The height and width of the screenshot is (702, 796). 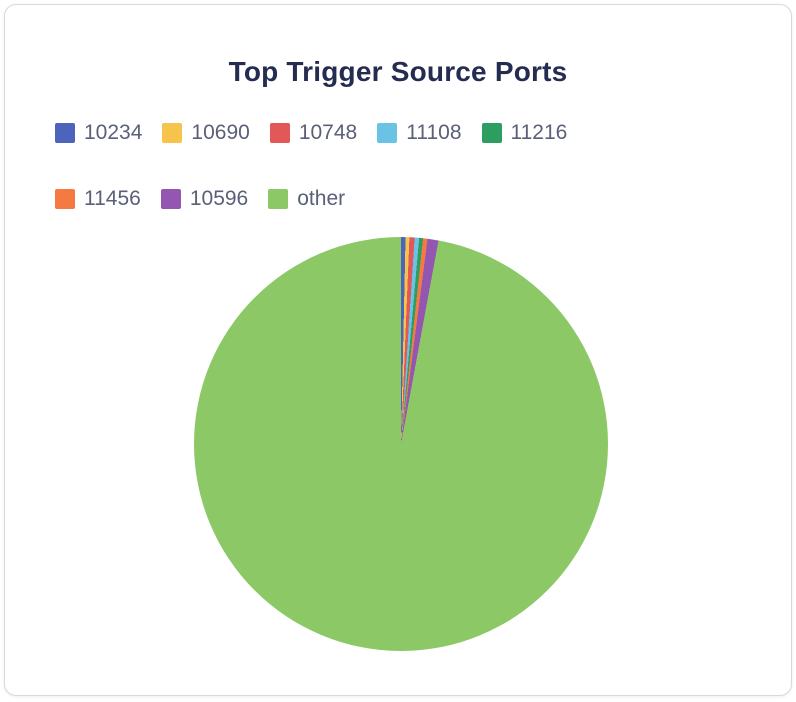 What do you see at coordinates (539, 132) in the screenshot?
I see `legend-label: 11216` at bounding box center [539, 132].